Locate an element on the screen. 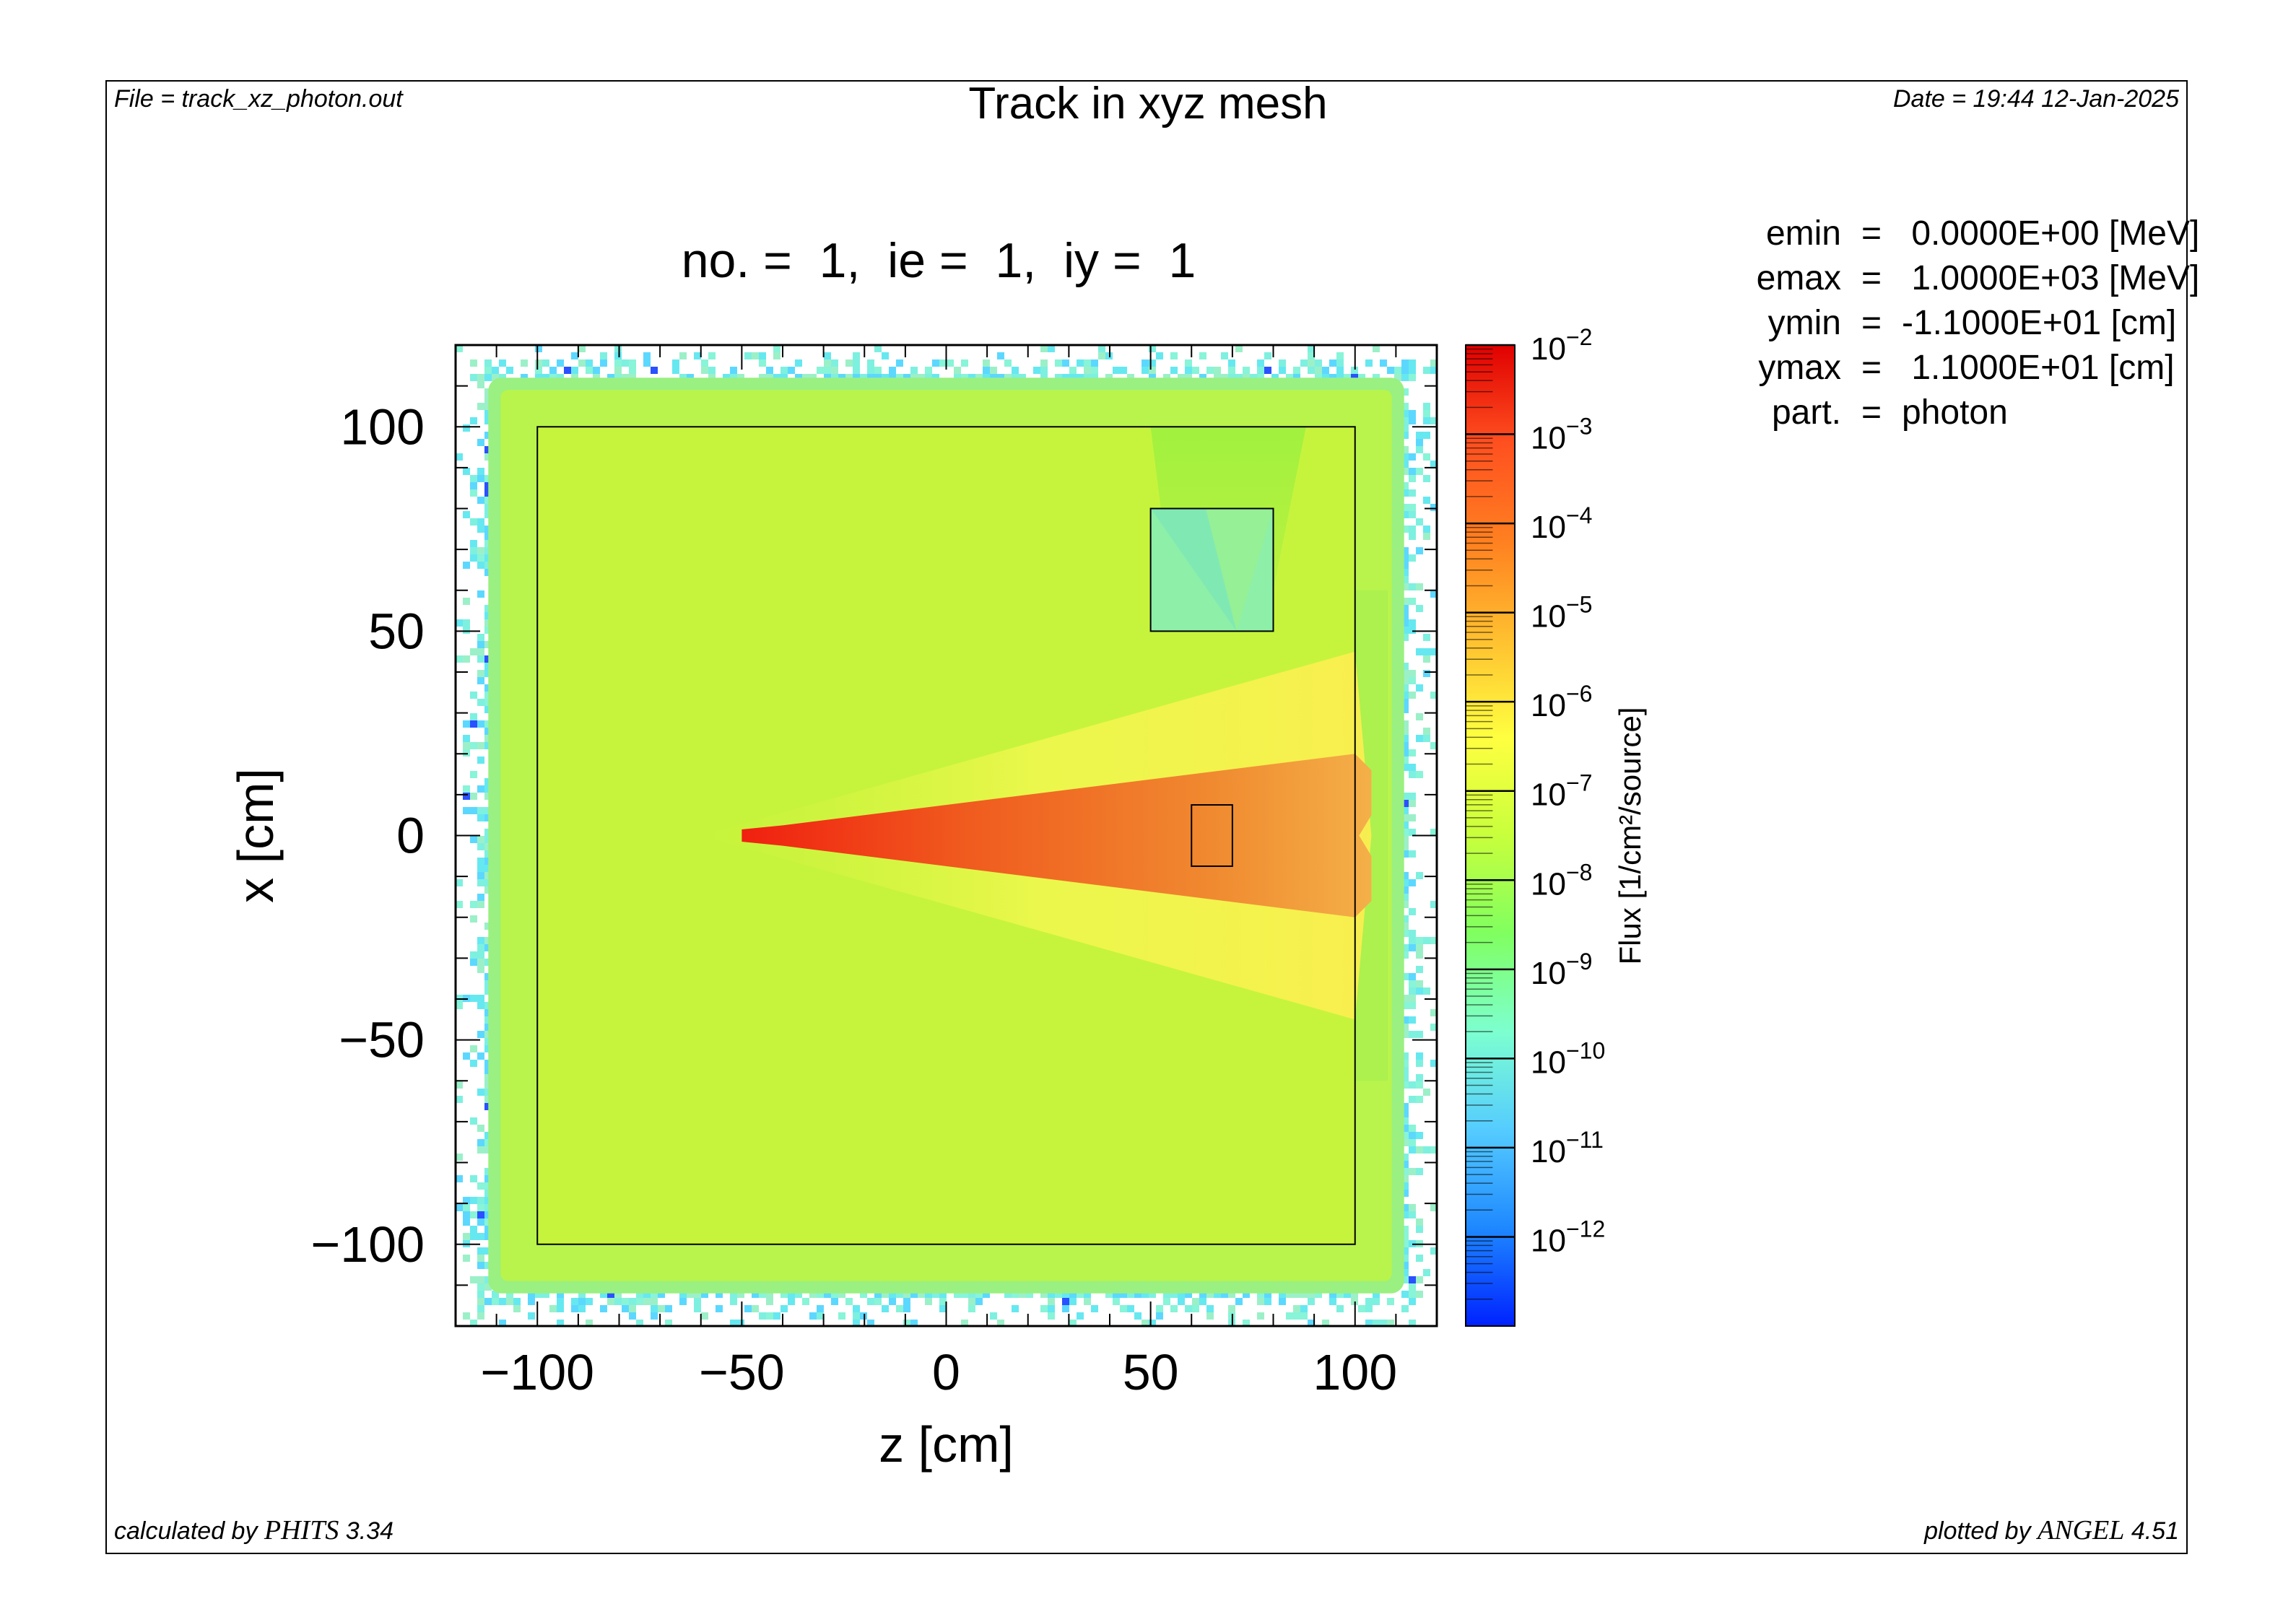 The width and height of the screenshot is (2296, 1622). info-value: 0.0000E+00 [MeV] is located at coordinates (2051, 234).